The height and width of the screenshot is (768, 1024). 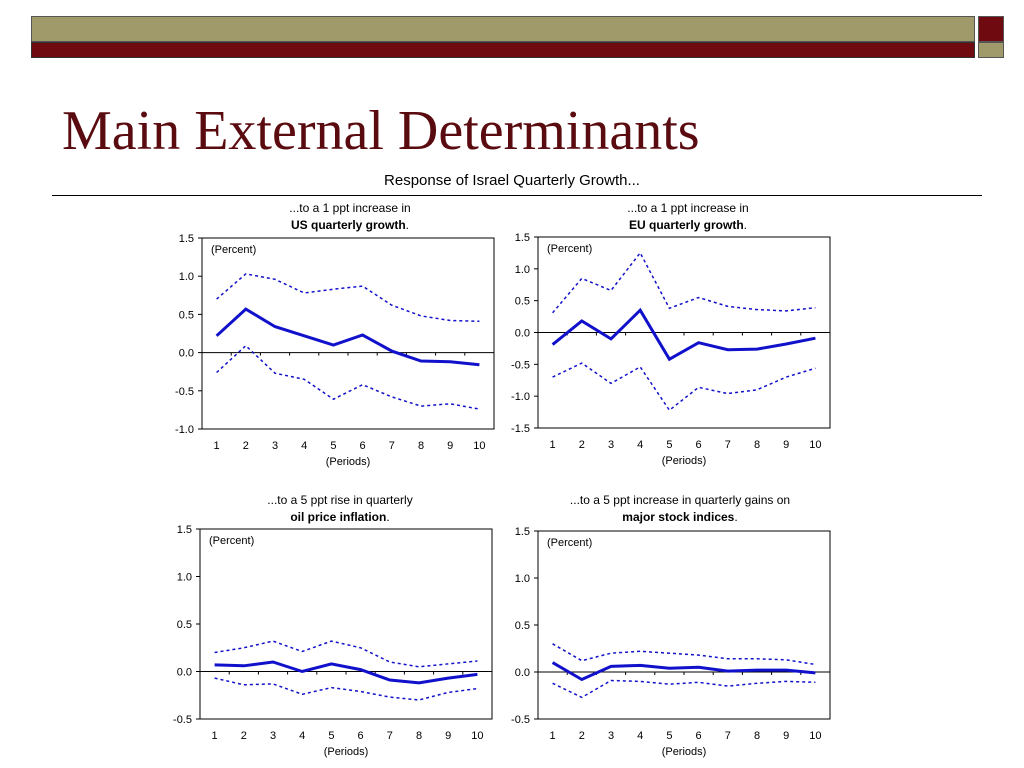 What do you see at coordinates (991, 29) in the screenshot?
I see `corner-square-maroon` at bounding box center [991, 29].